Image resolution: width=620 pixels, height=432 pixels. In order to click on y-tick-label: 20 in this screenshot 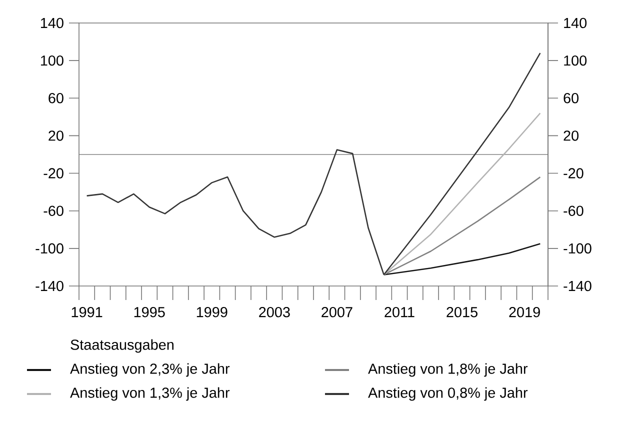, I will do `click(56, 135)`.